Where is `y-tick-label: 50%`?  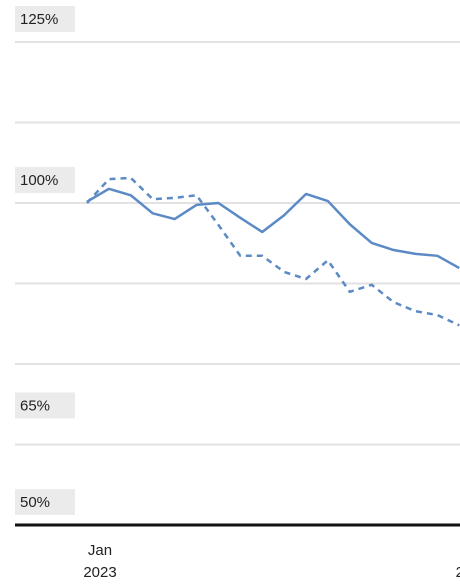 y-tick-label: 50% is located at coordinates (35, 502).